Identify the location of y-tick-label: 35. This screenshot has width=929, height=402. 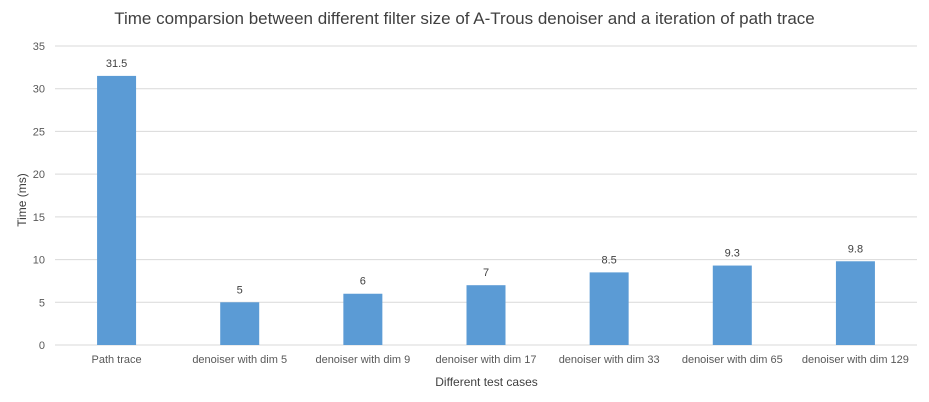
(39, 47).